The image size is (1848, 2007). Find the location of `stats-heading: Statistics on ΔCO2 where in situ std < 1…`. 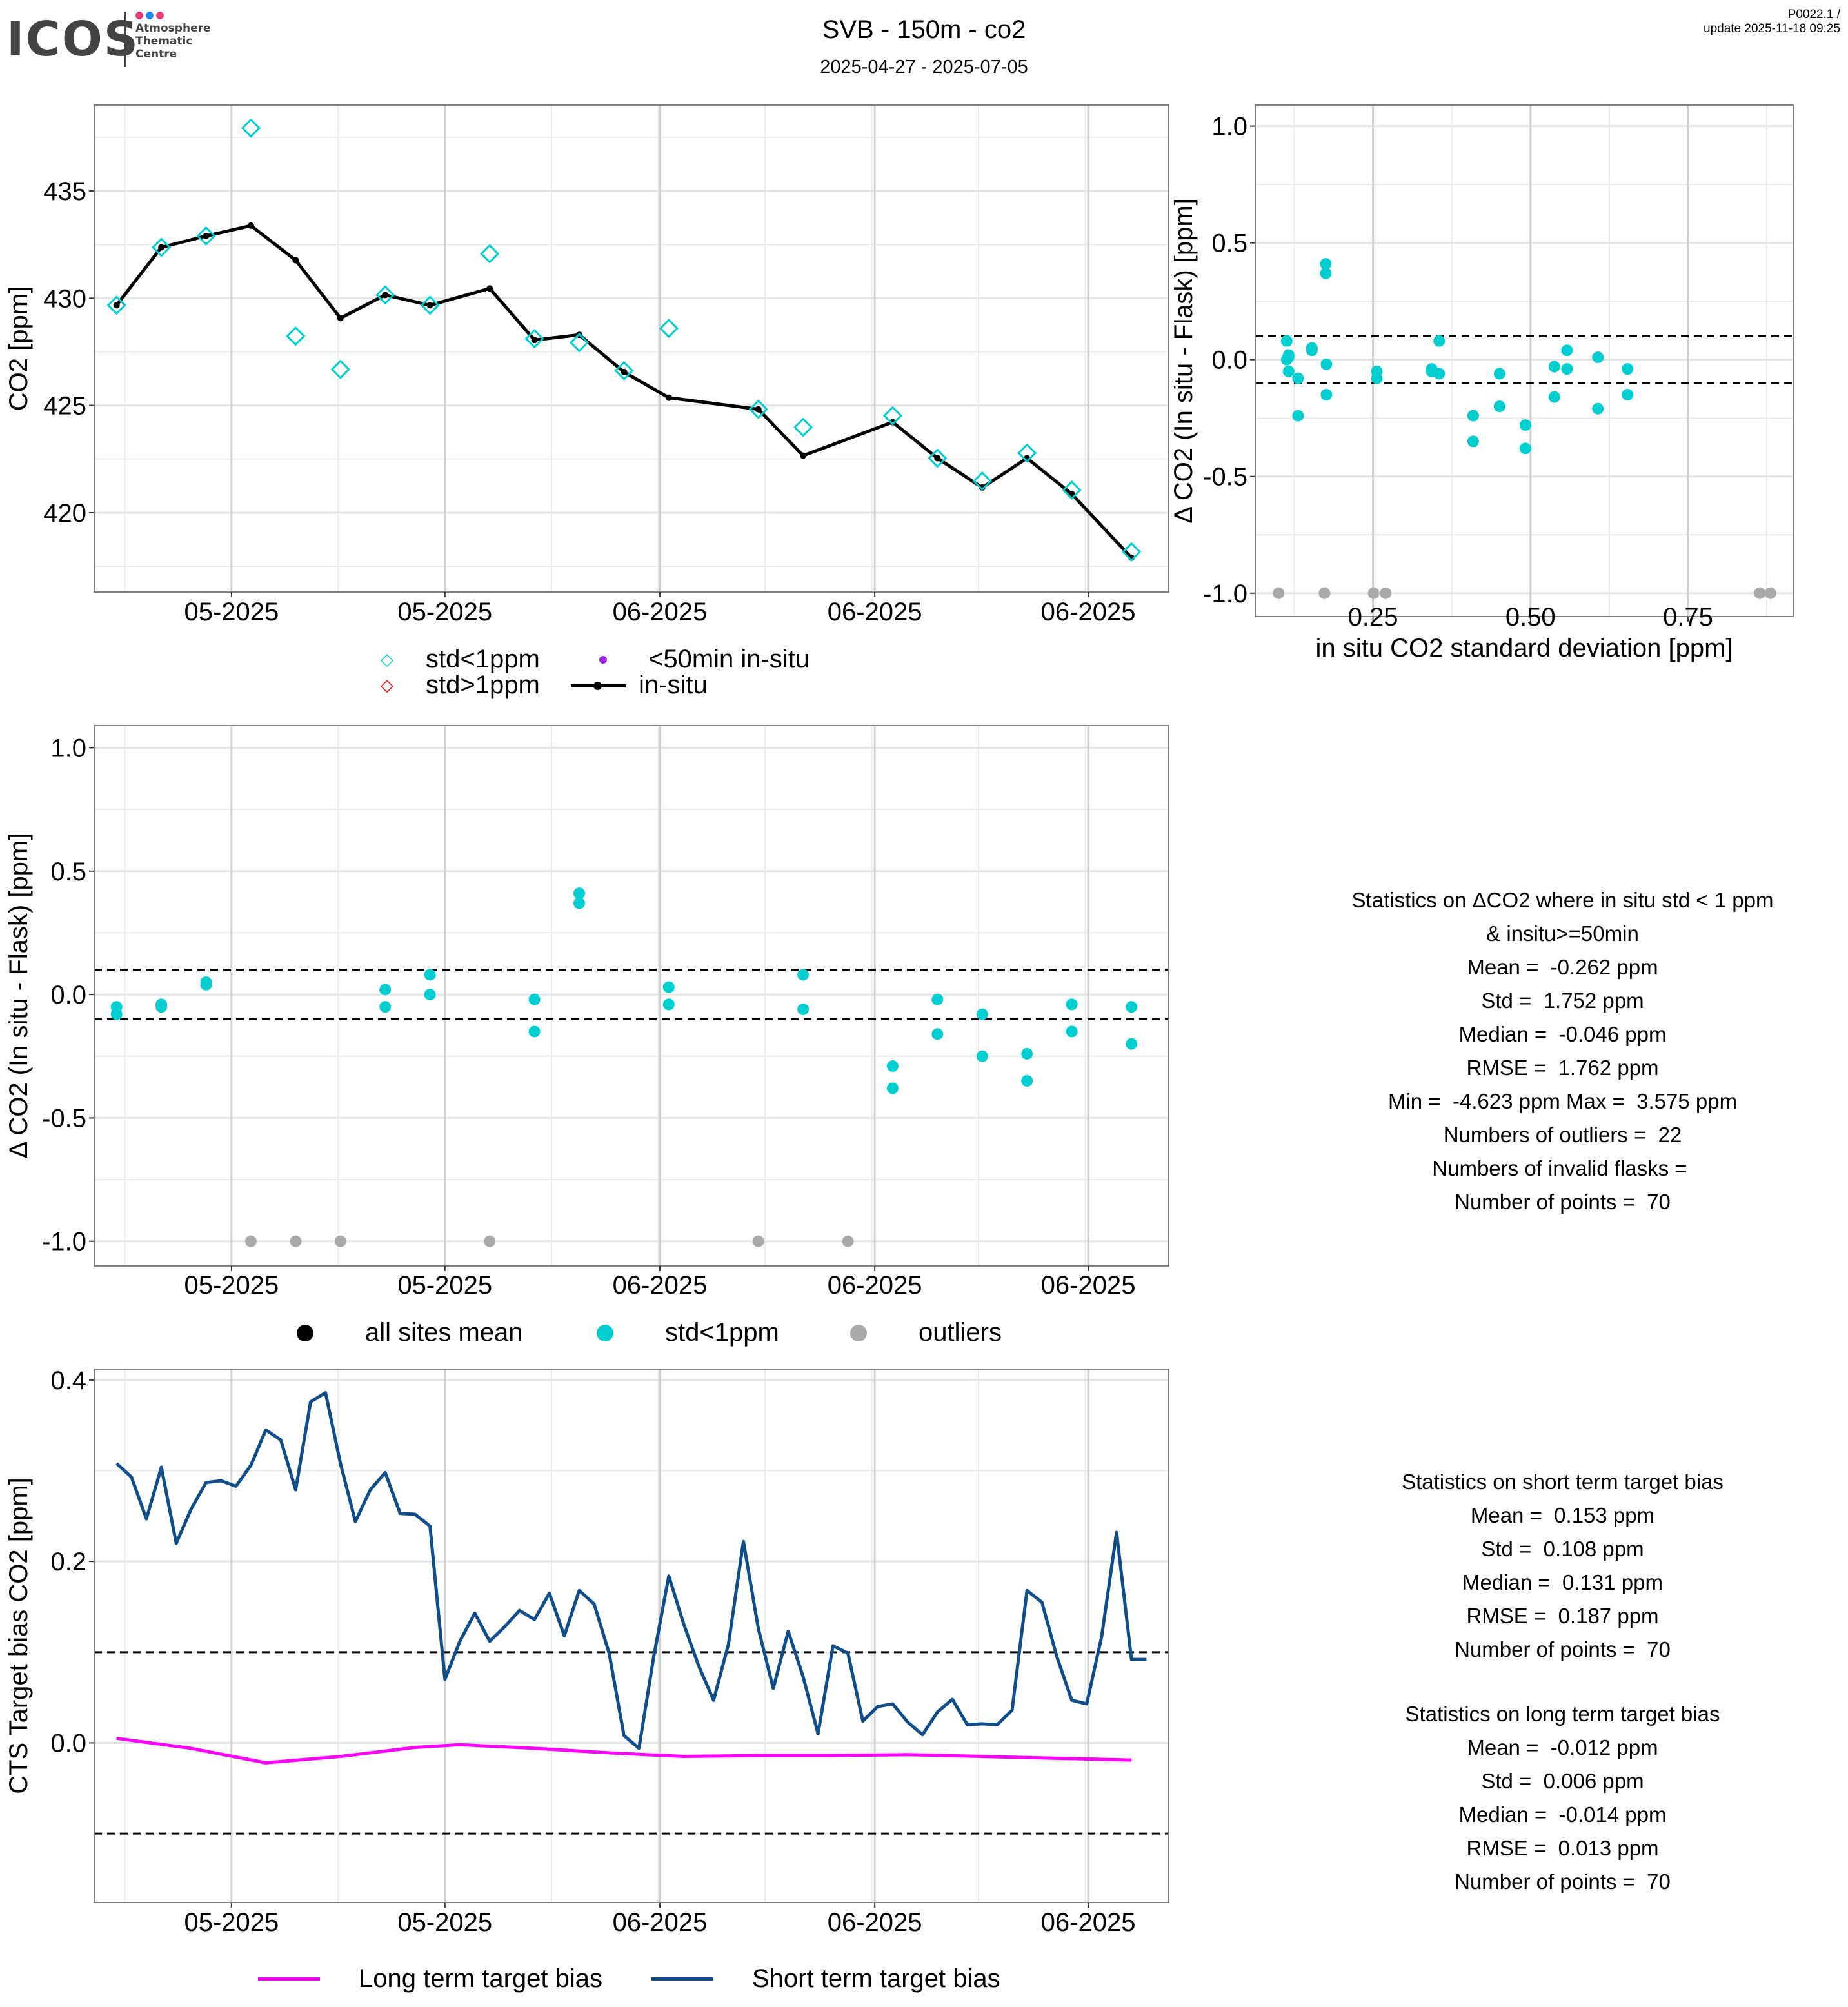

stats-heading: Statistics on ΔCO2 where in situ std < 1… is located at coordinates (1562, 900).